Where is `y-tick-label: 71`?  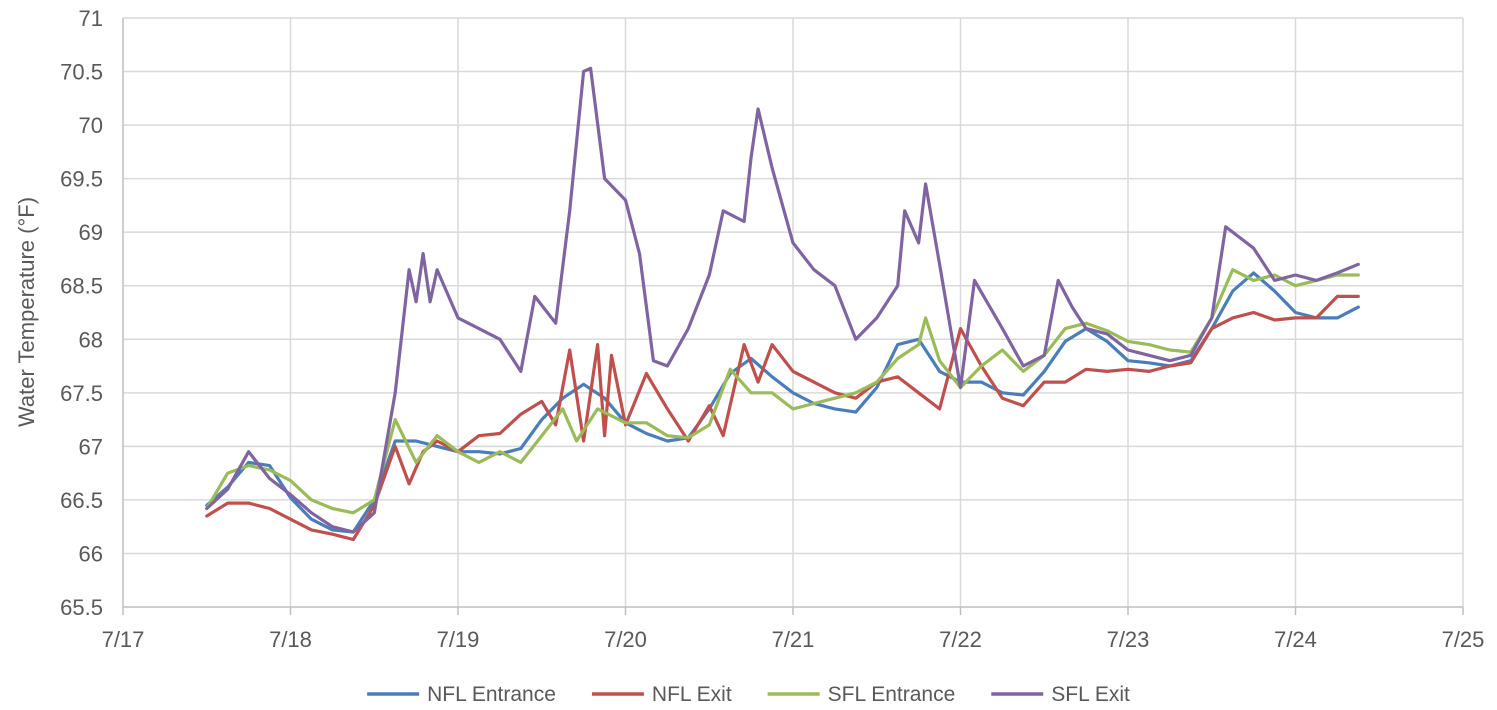
y-tick-label: 71 is located at coordinates (91, 18).